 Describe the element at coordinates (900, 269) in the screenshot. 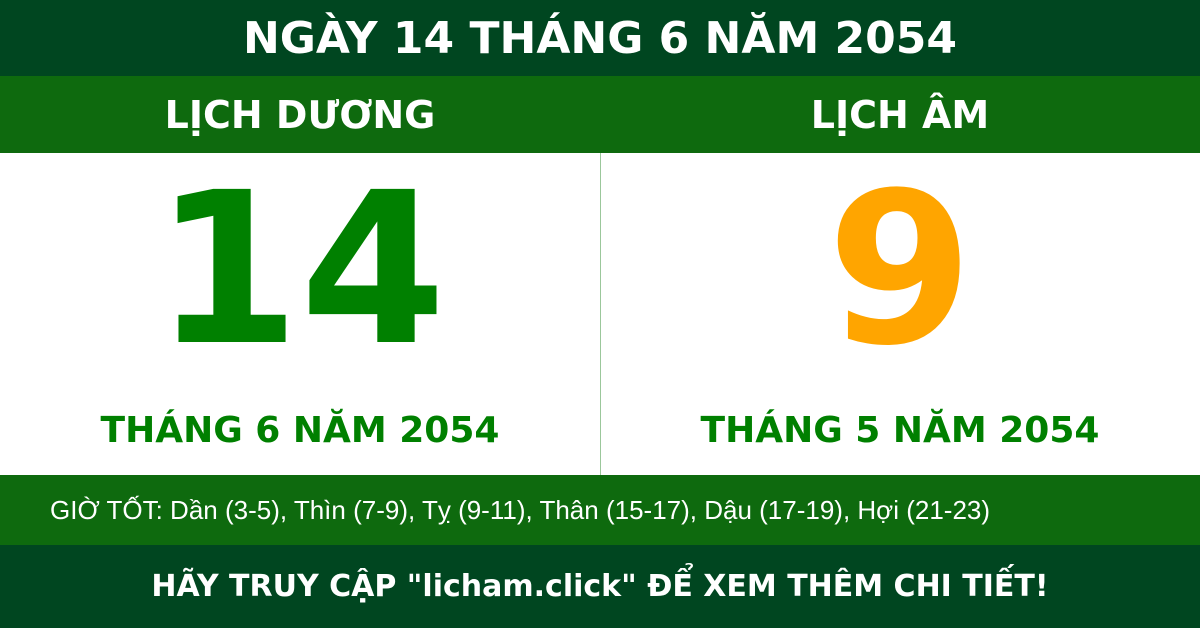

I see `lunar-day: 9` at that location.